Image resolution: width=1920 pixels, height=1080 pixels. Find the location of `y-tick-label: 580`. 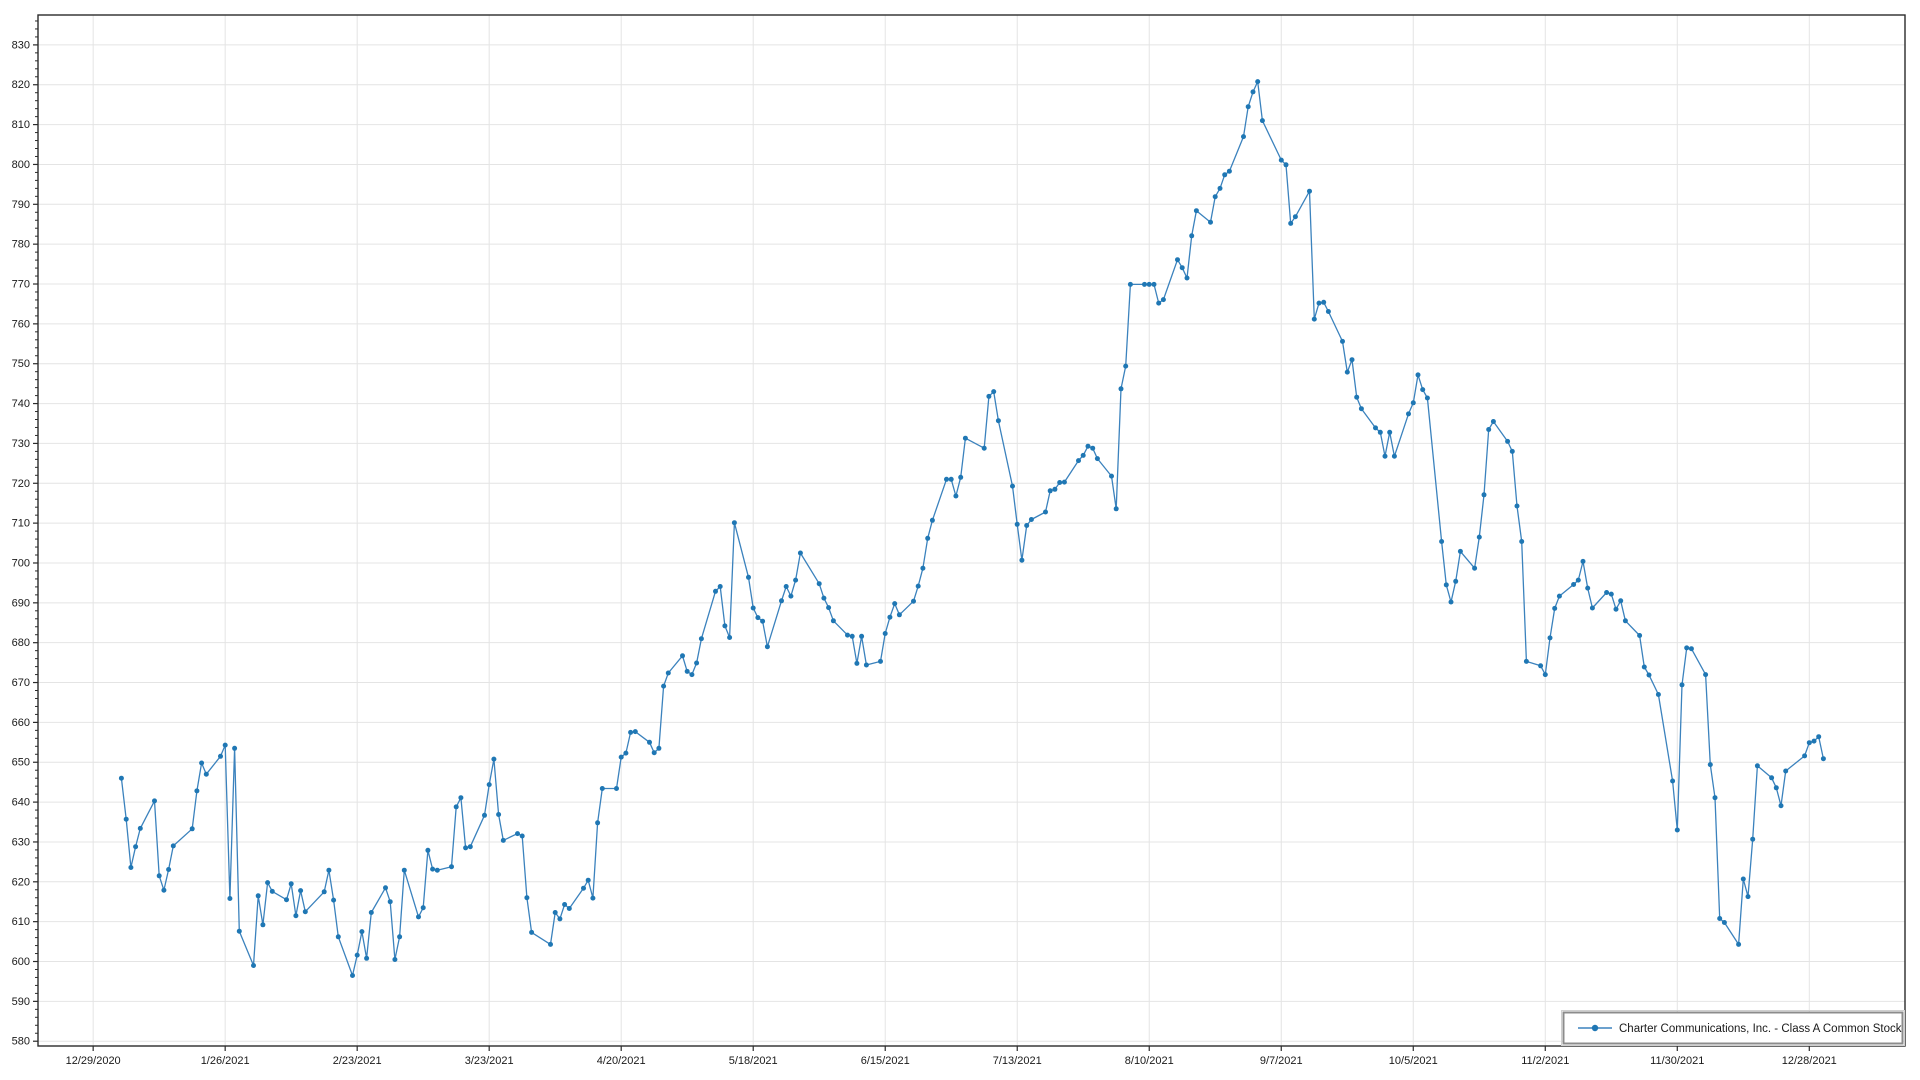

y-tick-label: 580 is located at coordinates (21, 1042).